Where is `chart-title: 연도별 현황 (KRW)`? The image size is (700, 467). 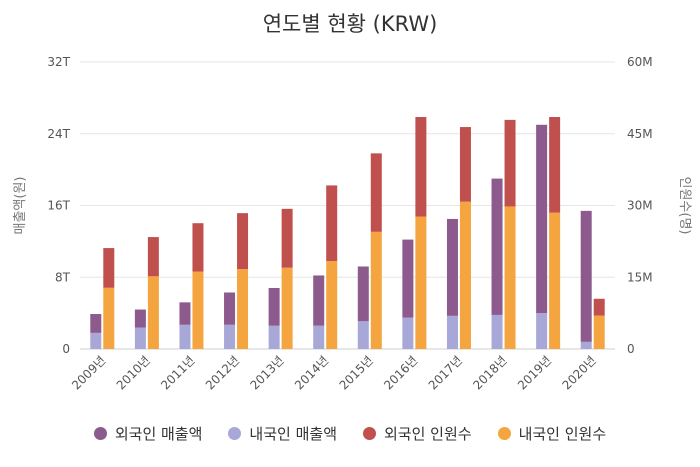 chart-title: 연도별 현황 (KRW) is located at coordinates (350, 24).